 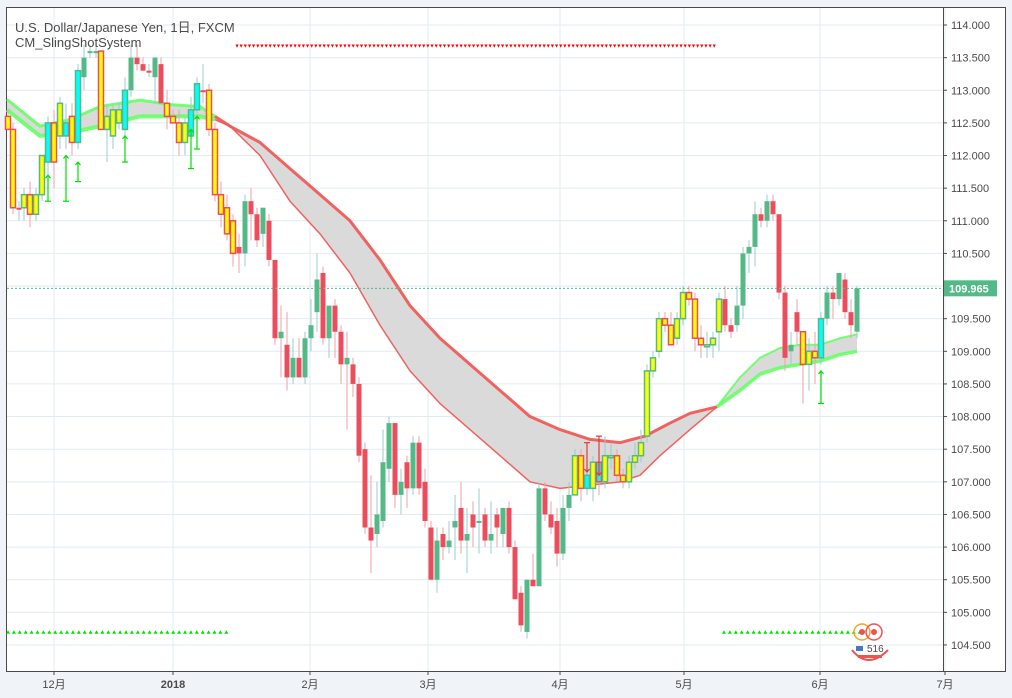 What do you see at coordinates (970, 91) in the screenshot?
I see `price-tick-label: 113.000` at bounding box center [970, 91].